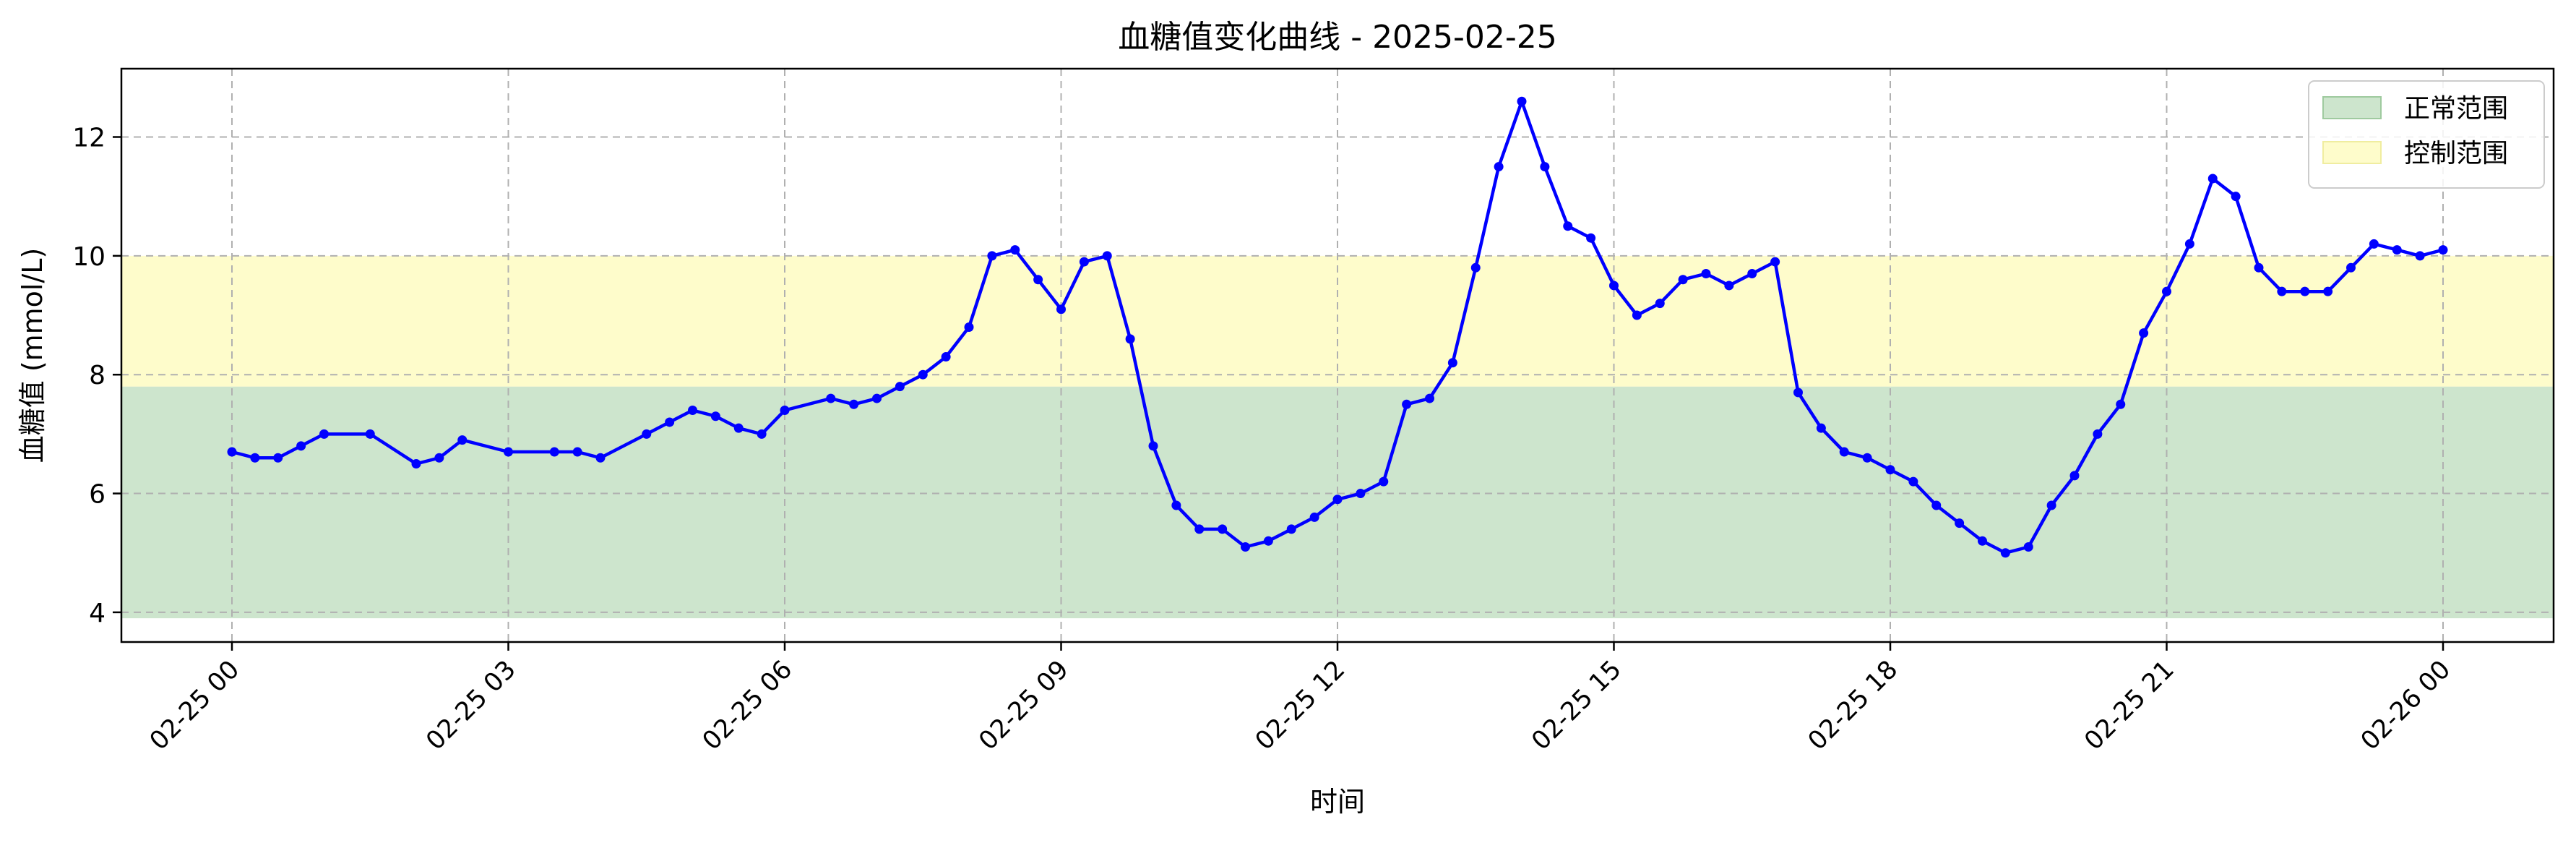 Image resolution: width=2576 pixels, height=843 pixels. Describe the element at coordinates (97, 375) in the screenshot. I see `y-tick-label: 8` at that location.